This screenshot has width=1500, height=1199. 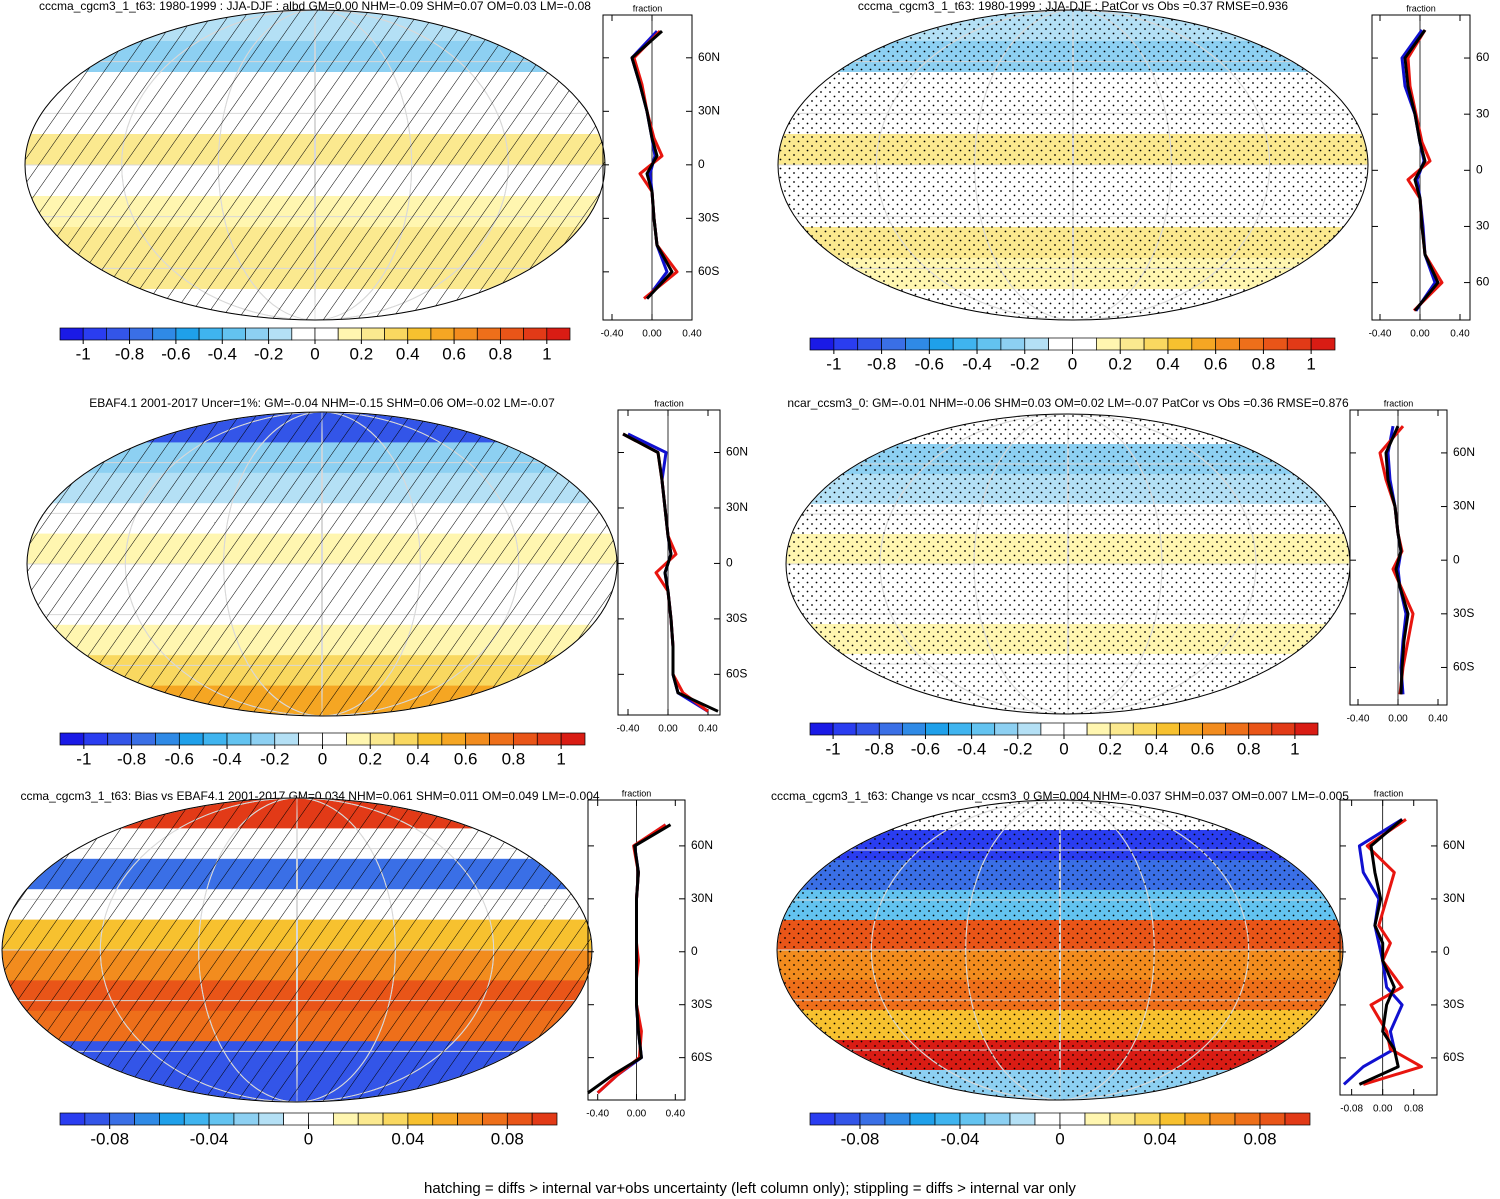 I want to click on y-tick-label: 30N, so click(x=709, y=110).